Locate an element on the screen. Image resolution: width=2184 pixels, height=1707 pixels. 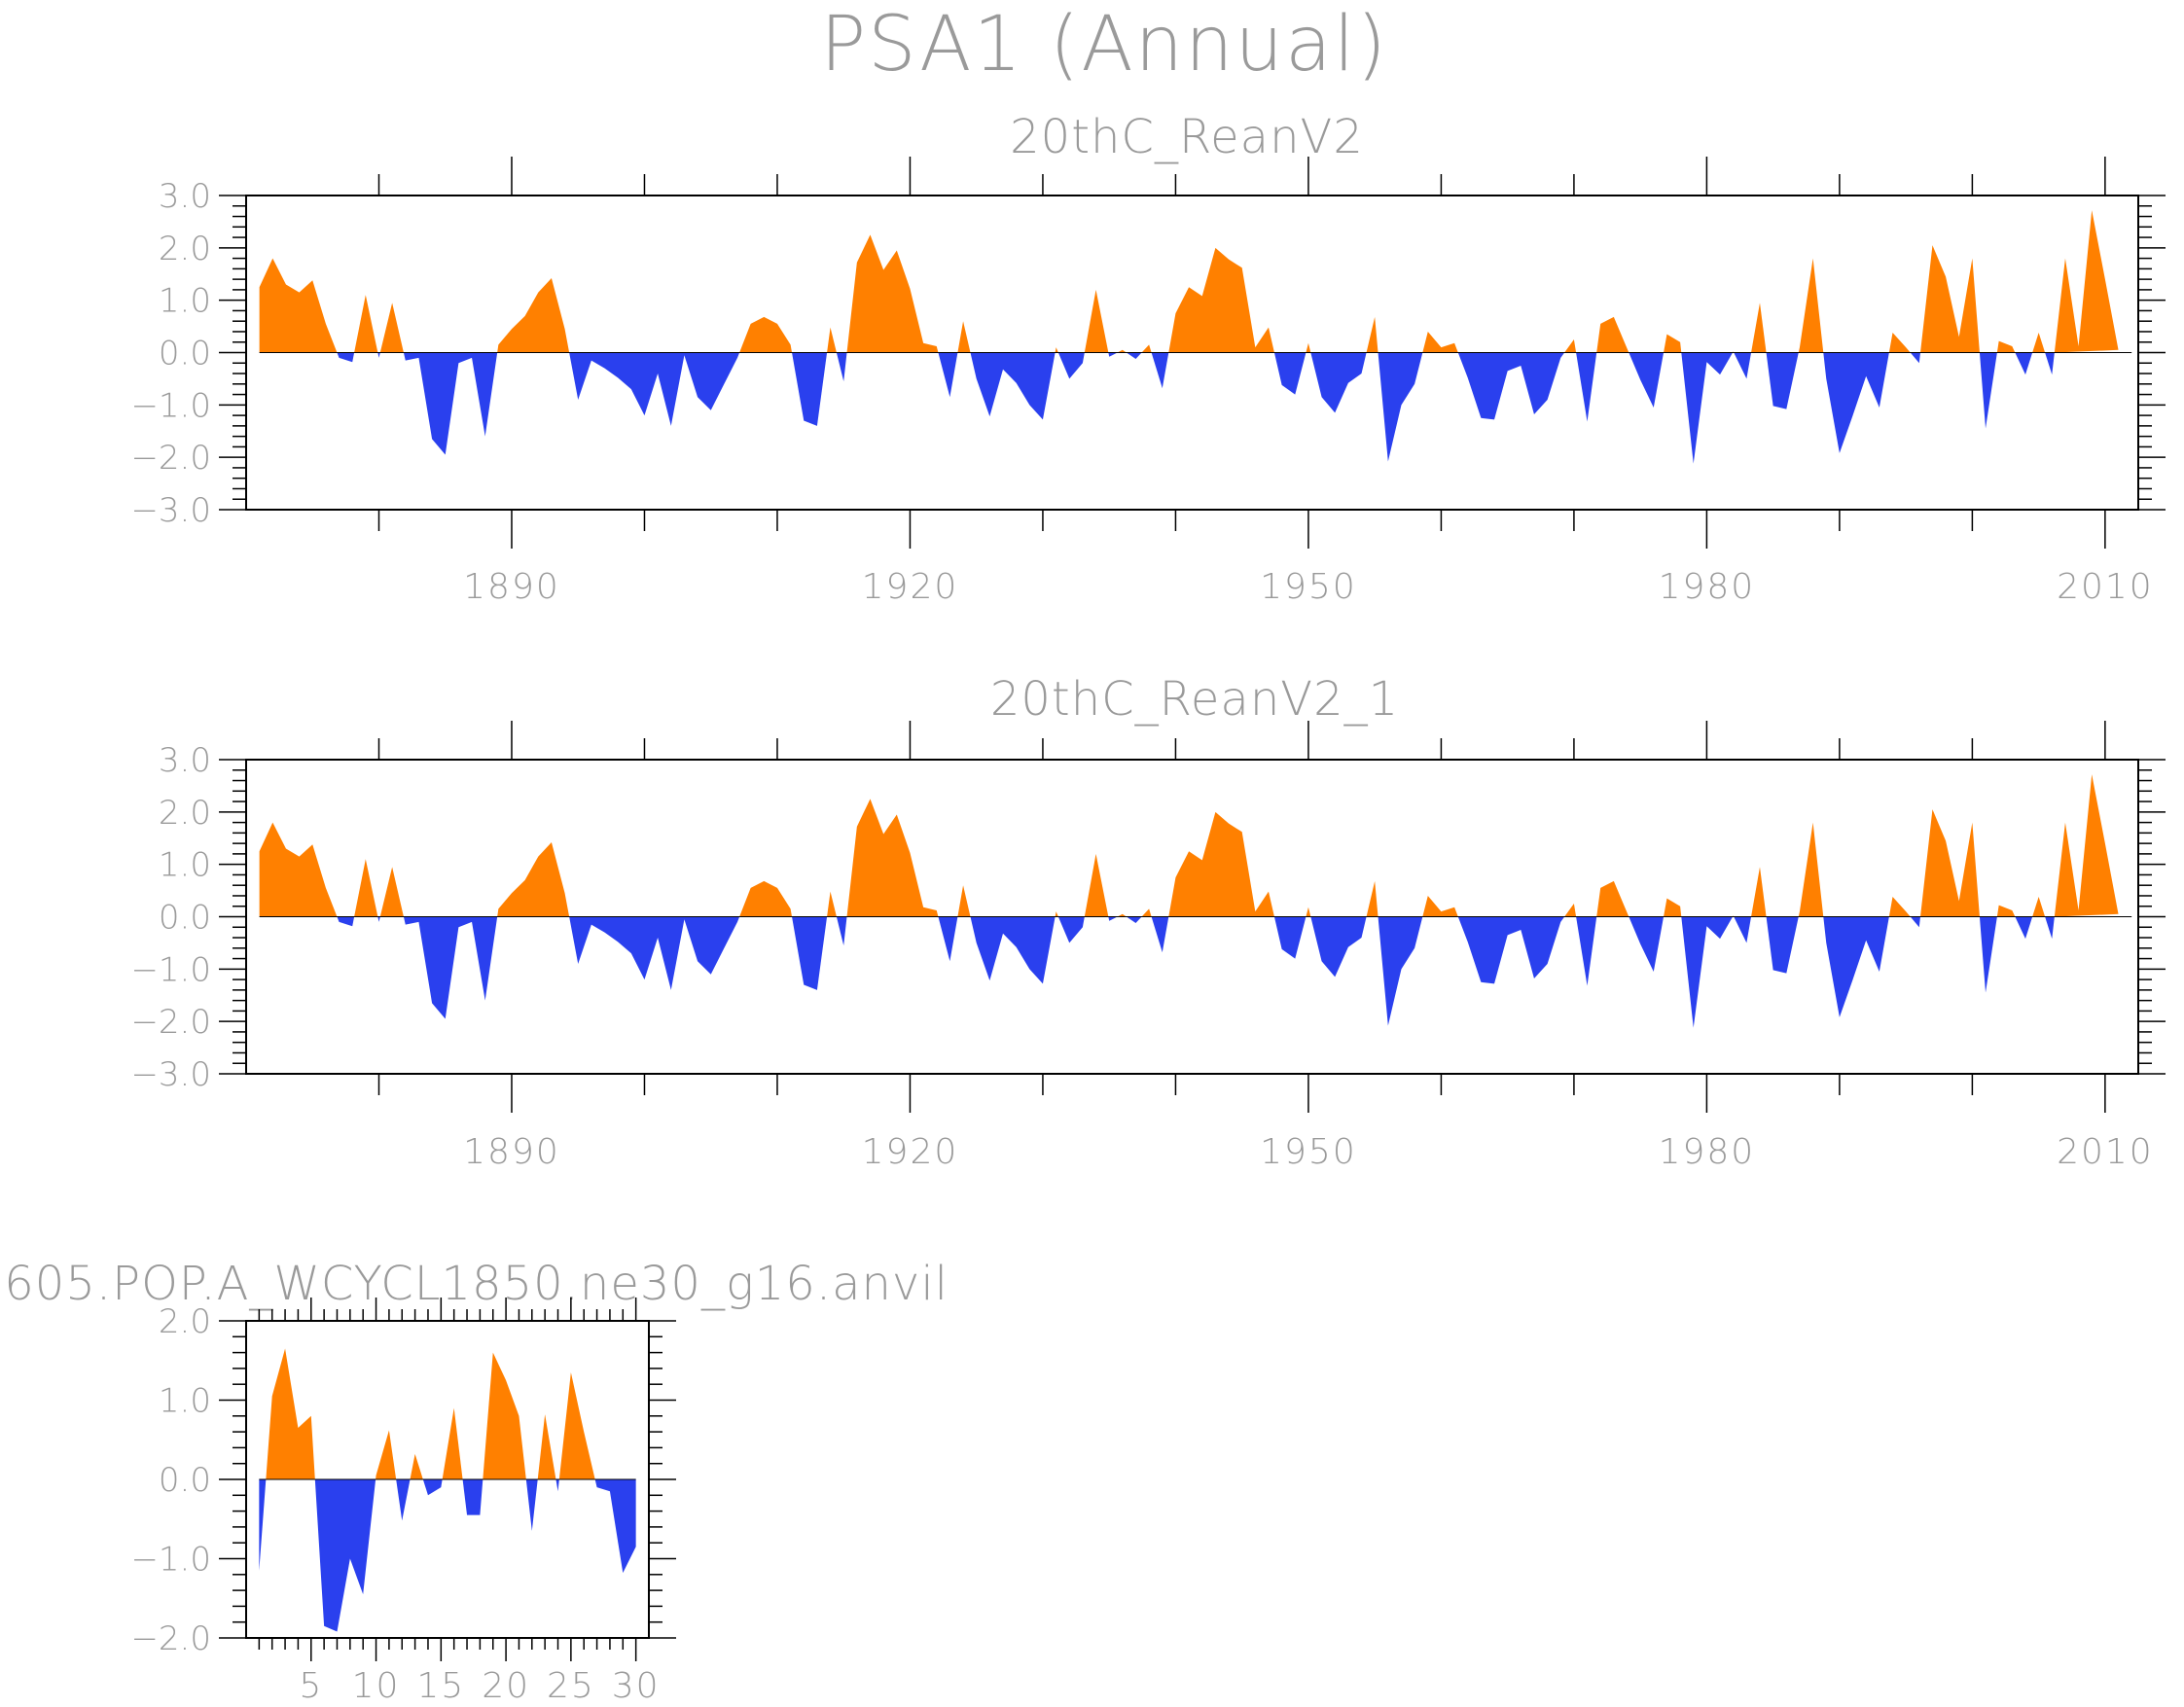
x-tick-label: 15 is located at coordinates (440, 1686).